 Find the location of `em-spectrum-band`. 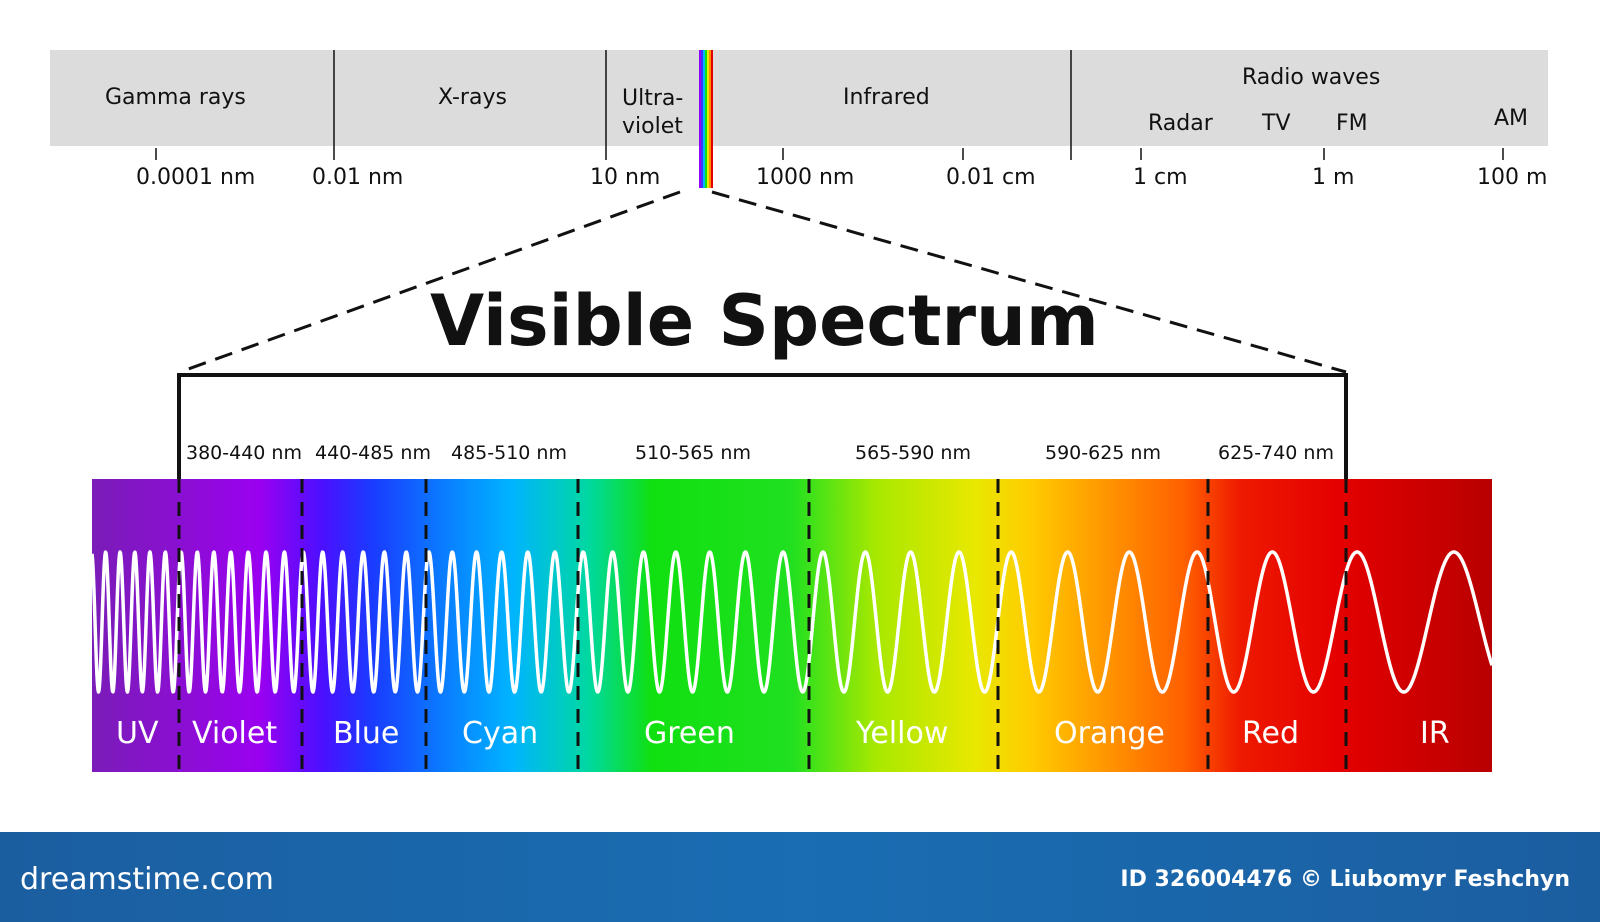

em-spectrum-band is located at coordinates (799, 98).